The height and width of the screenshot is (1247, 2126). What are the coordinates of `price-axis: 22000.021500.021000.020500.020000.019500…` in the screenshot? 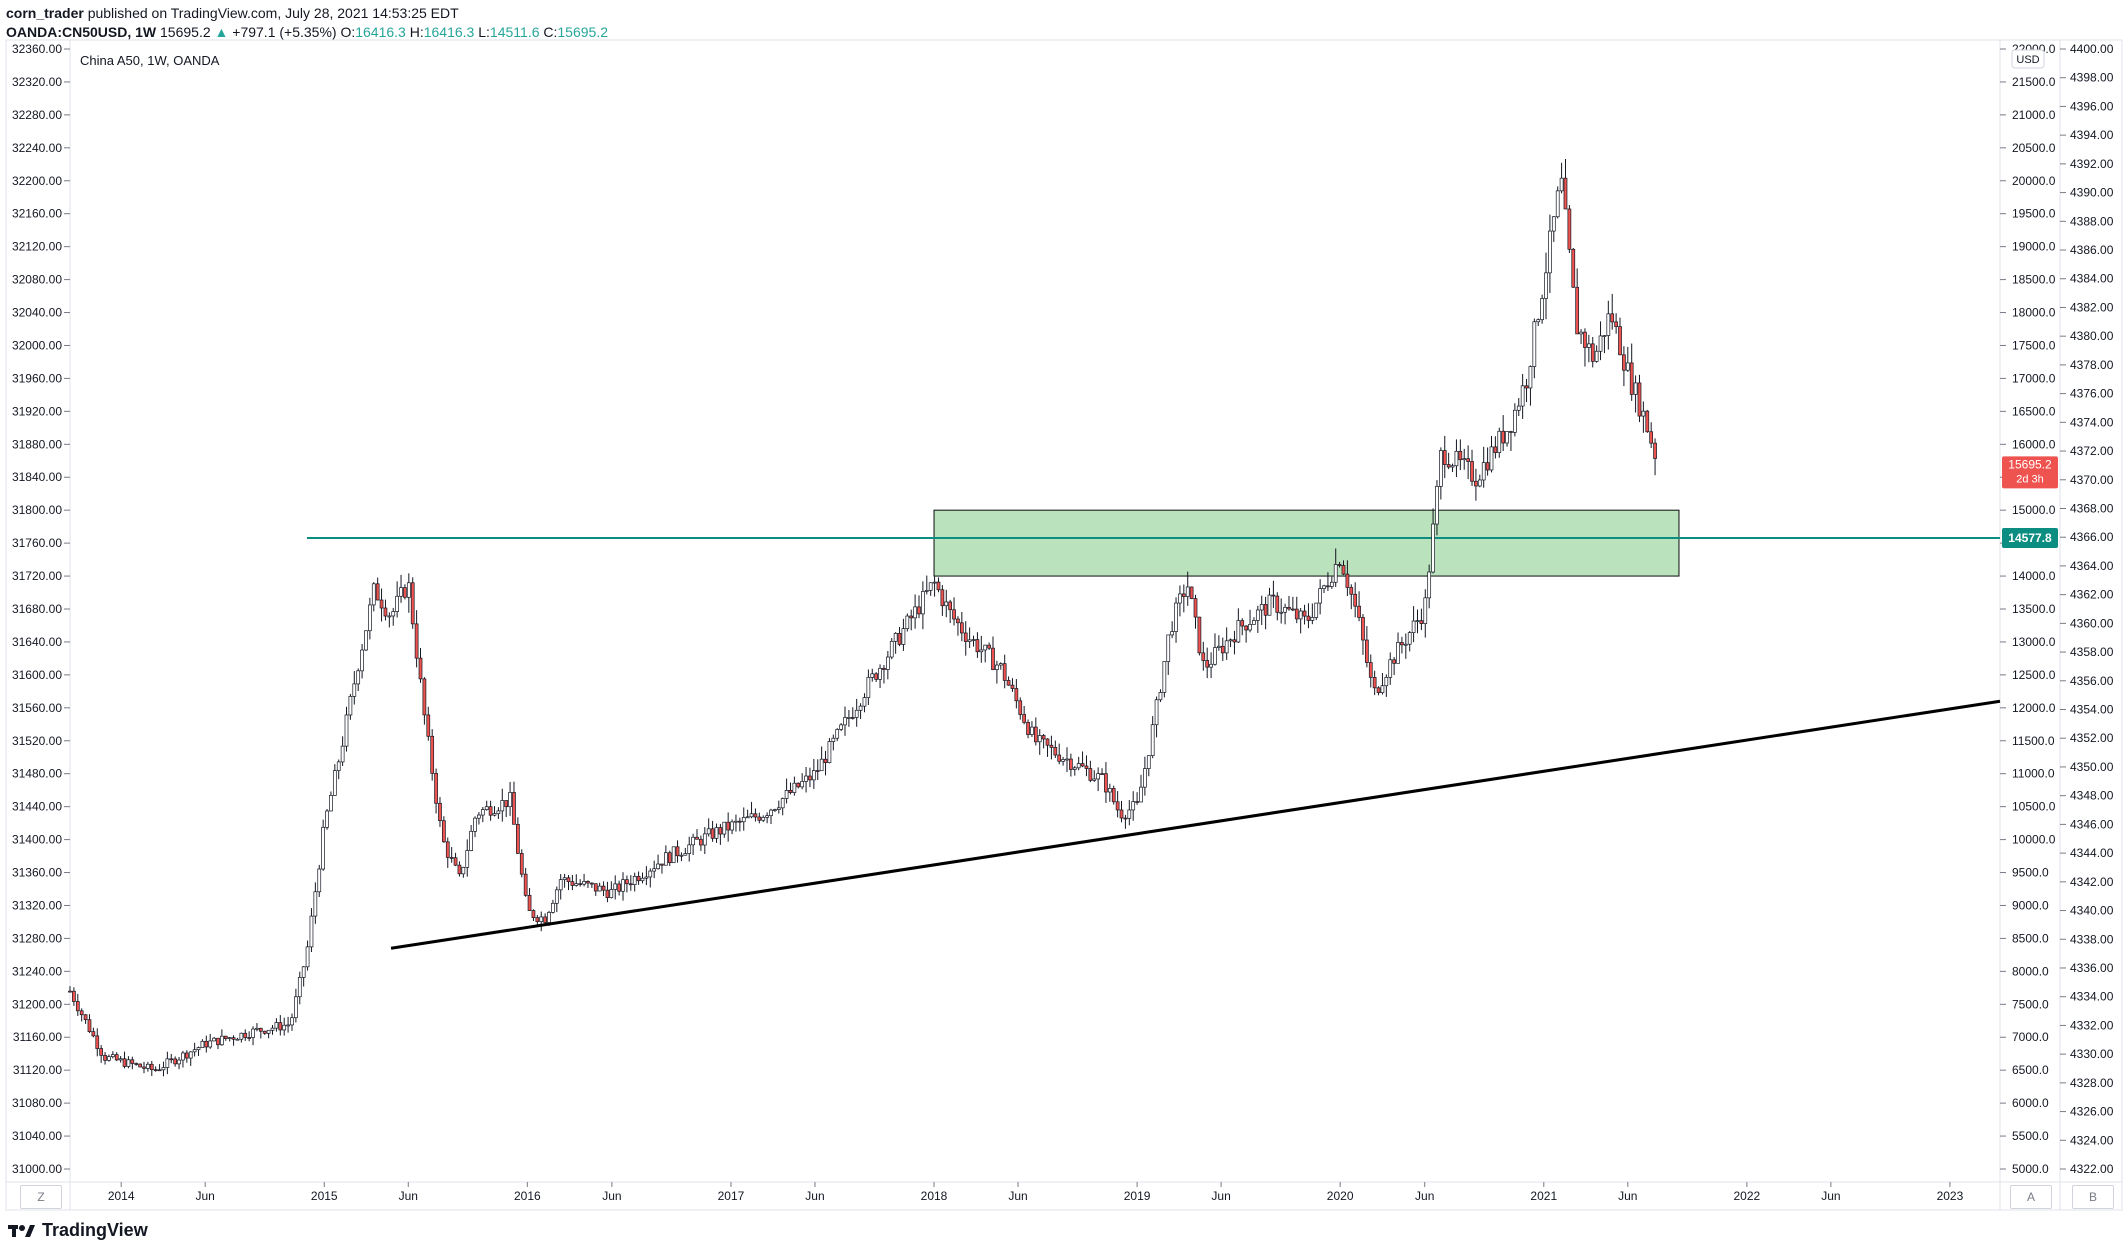 It's located at (2028, 609).